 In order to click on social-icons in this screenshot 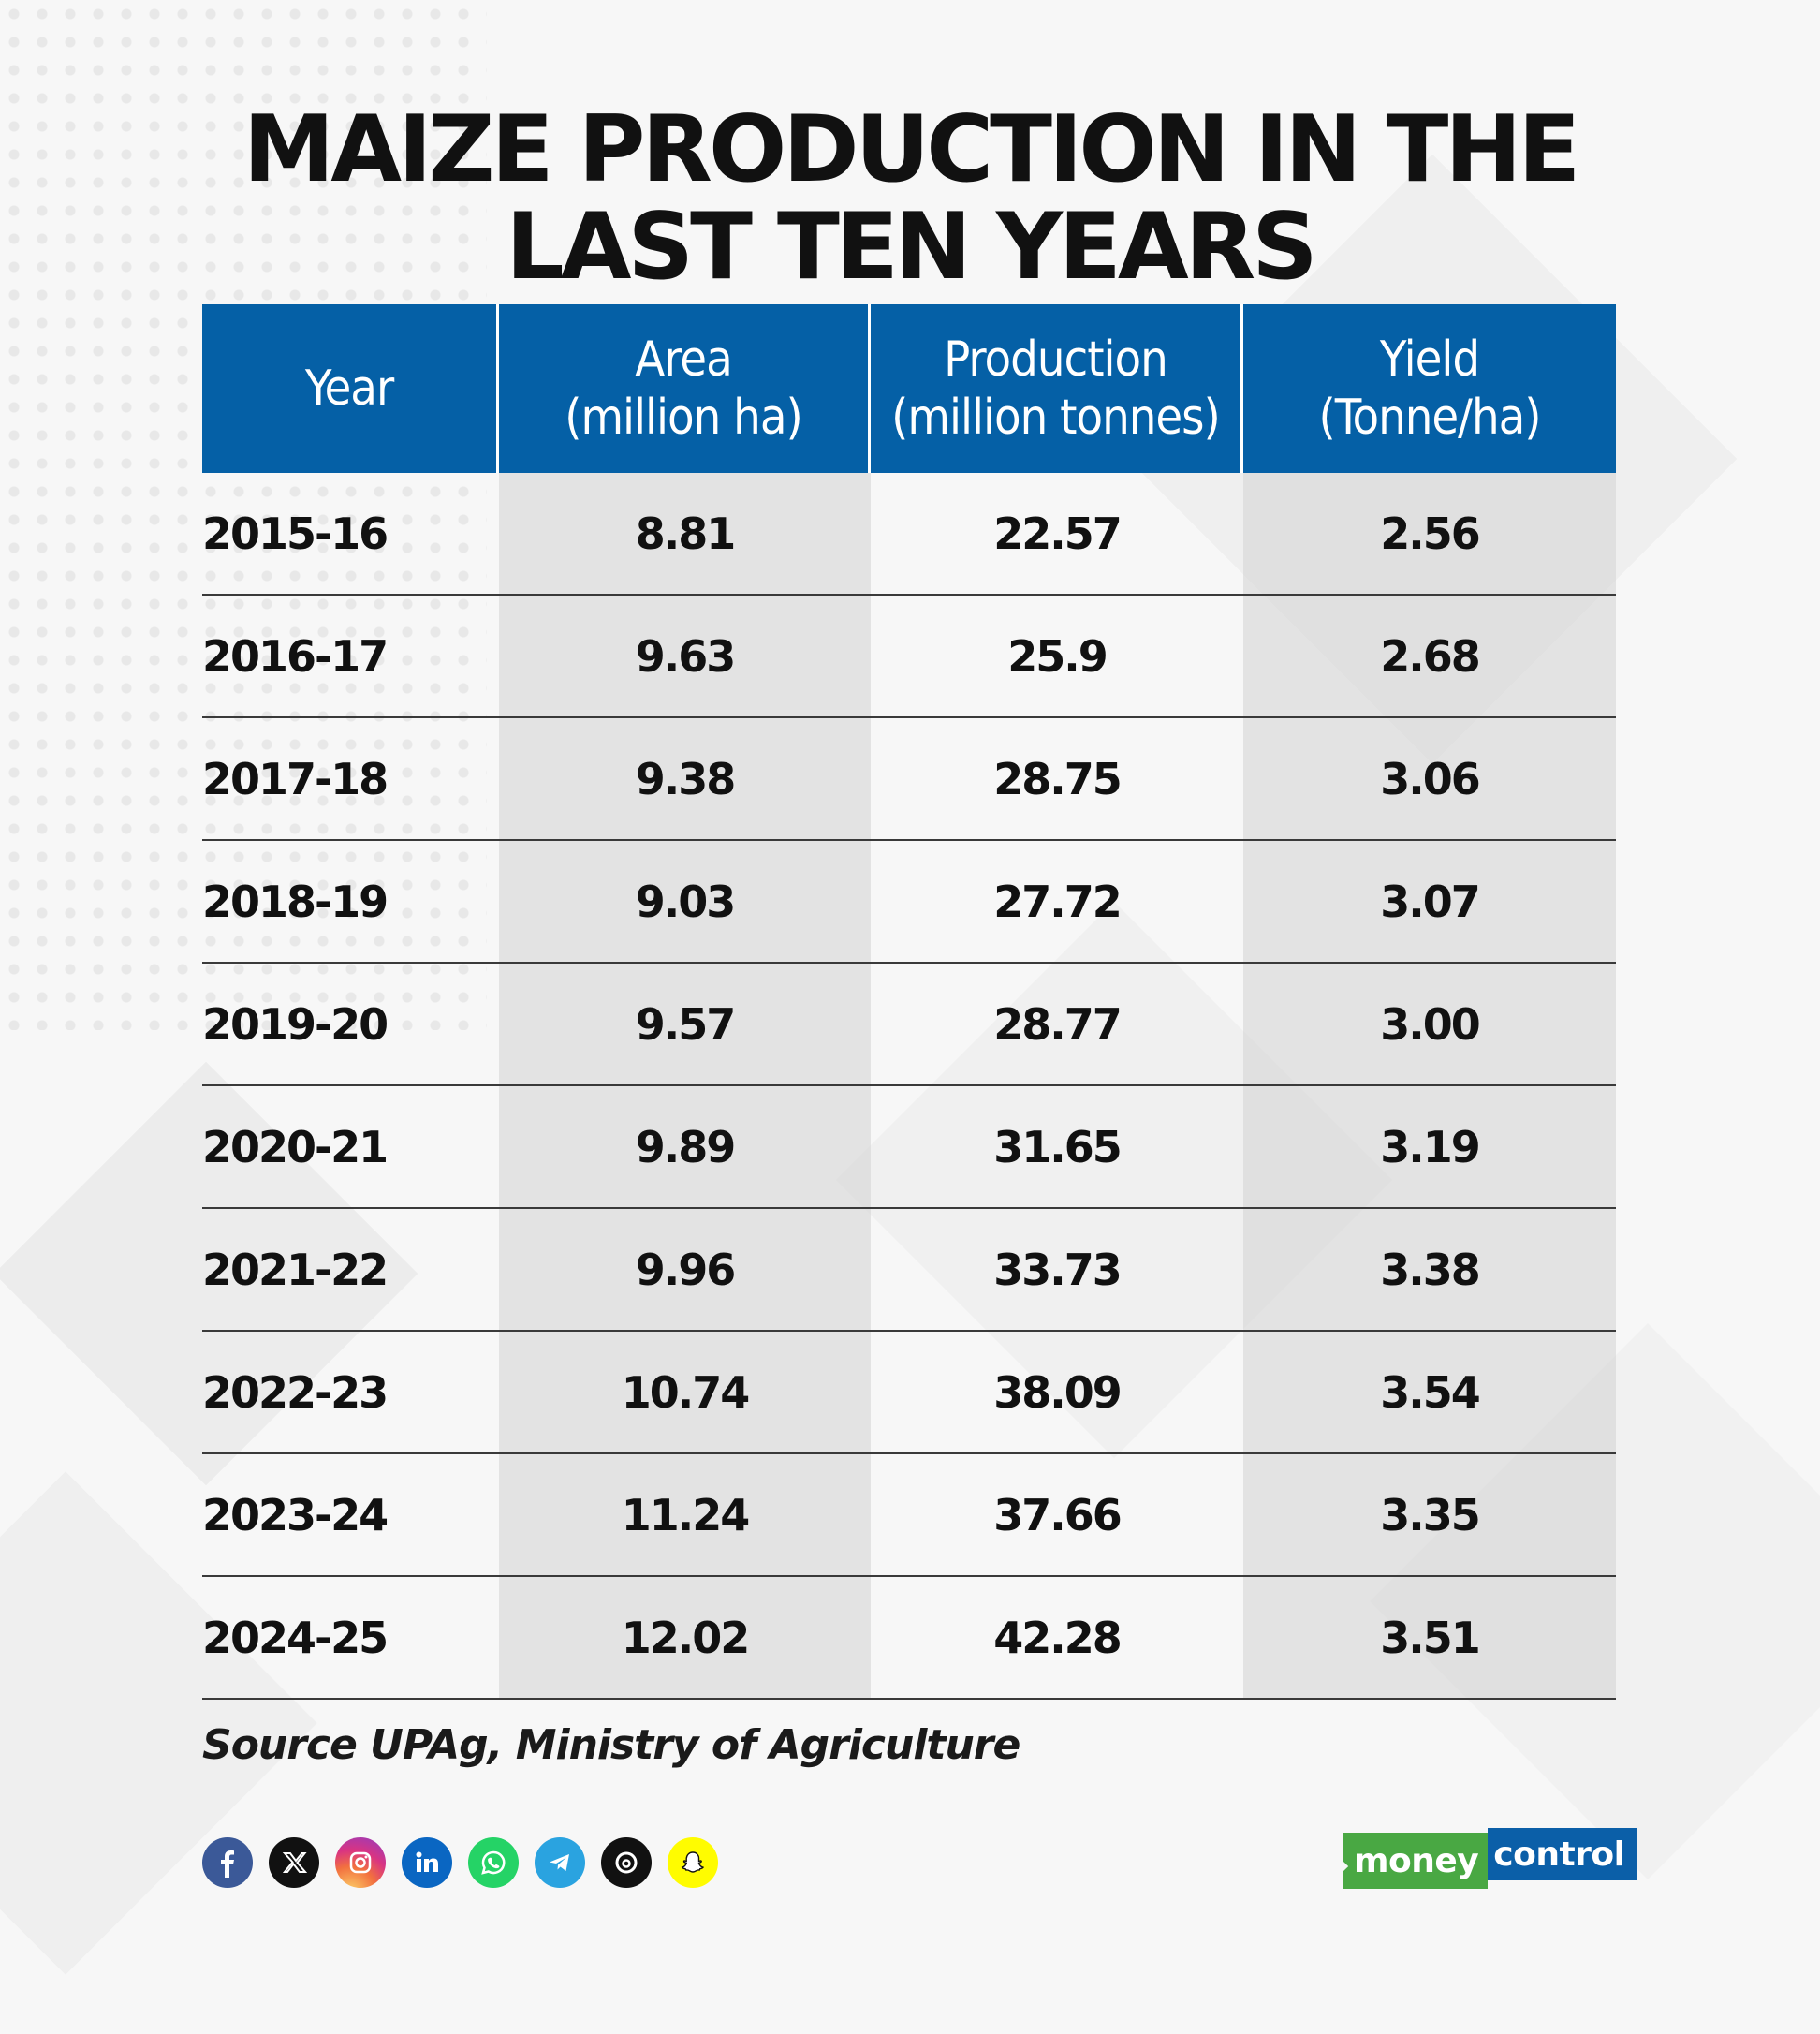, I will do `click(460, 1862)`.